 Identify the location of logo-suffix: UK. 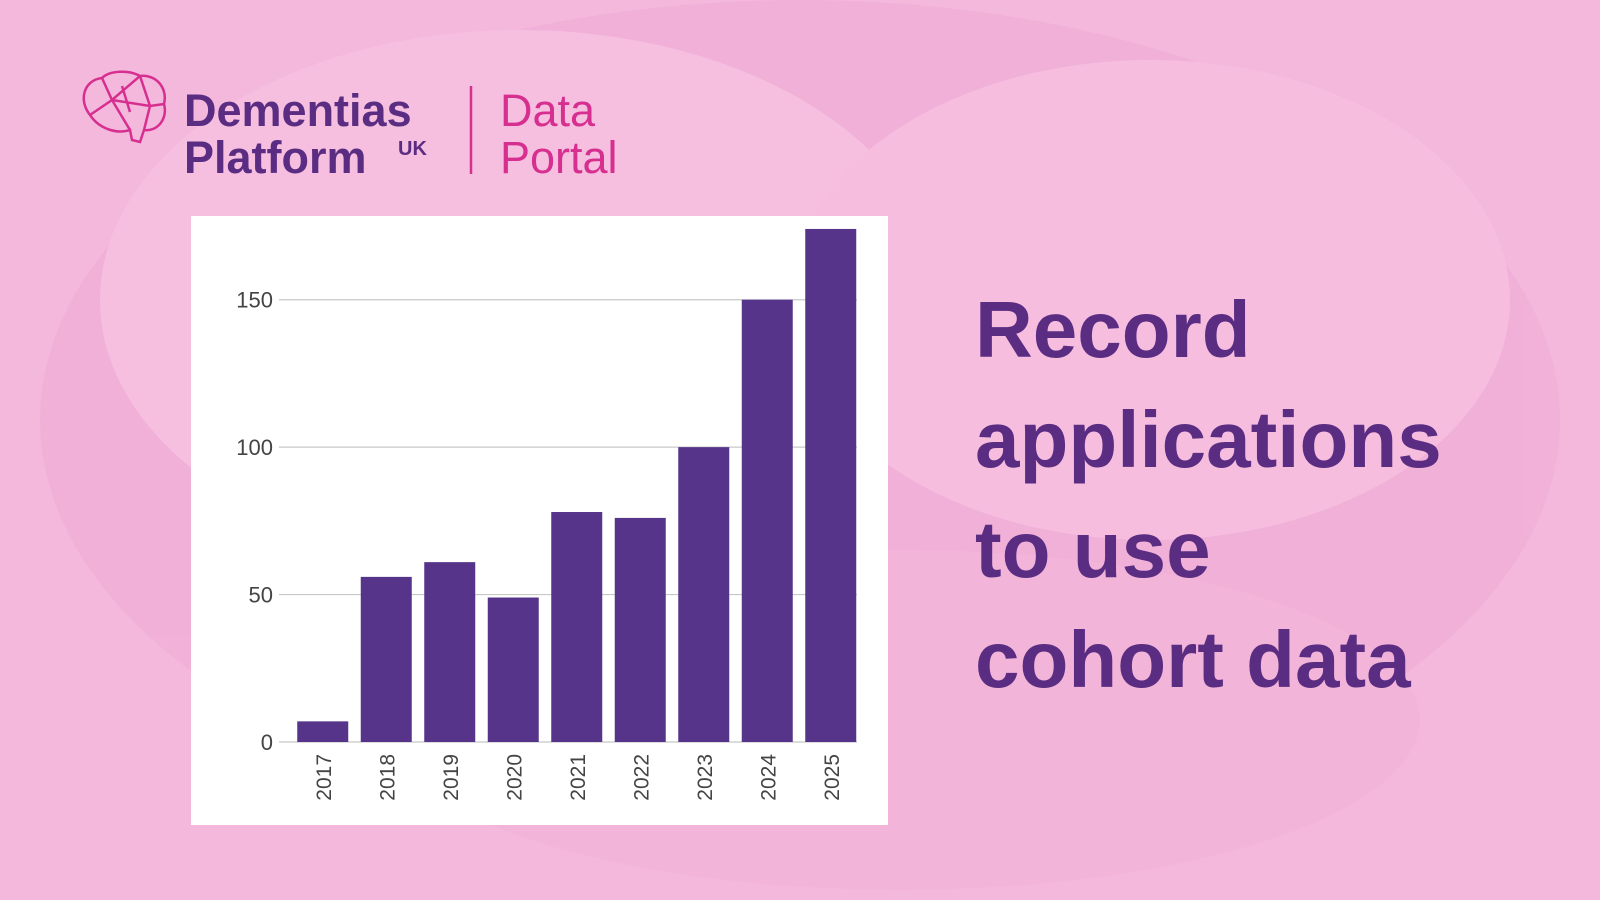
(412, 149).